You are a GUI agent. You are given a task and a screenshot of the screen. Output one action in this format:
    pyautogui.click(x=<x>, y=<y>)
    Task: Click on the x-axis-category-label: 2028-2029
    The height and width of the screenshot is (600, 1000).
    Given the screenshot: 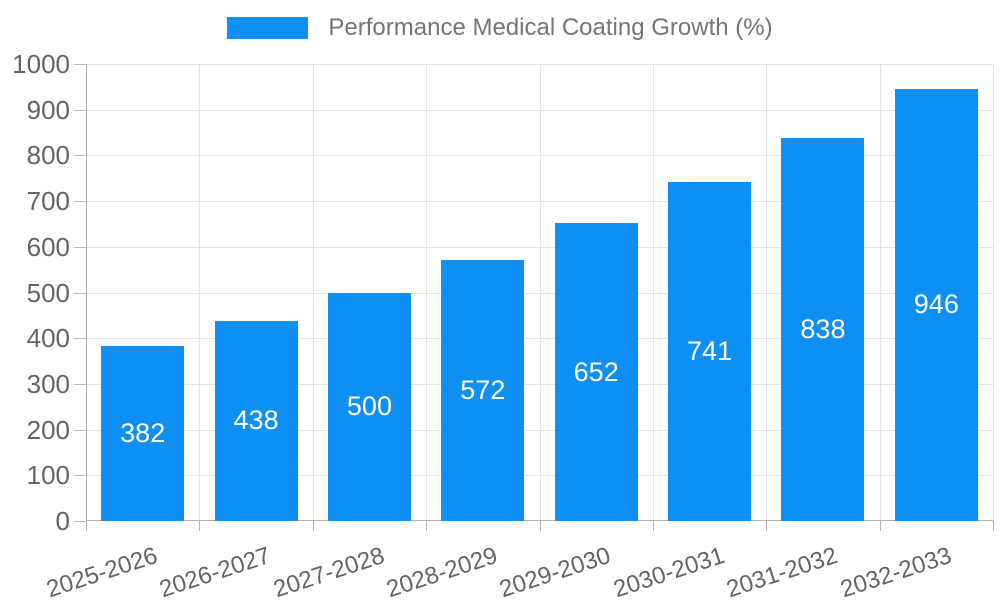 What is the action you would take?
    pyautogui.click(x=442, y=571)
    